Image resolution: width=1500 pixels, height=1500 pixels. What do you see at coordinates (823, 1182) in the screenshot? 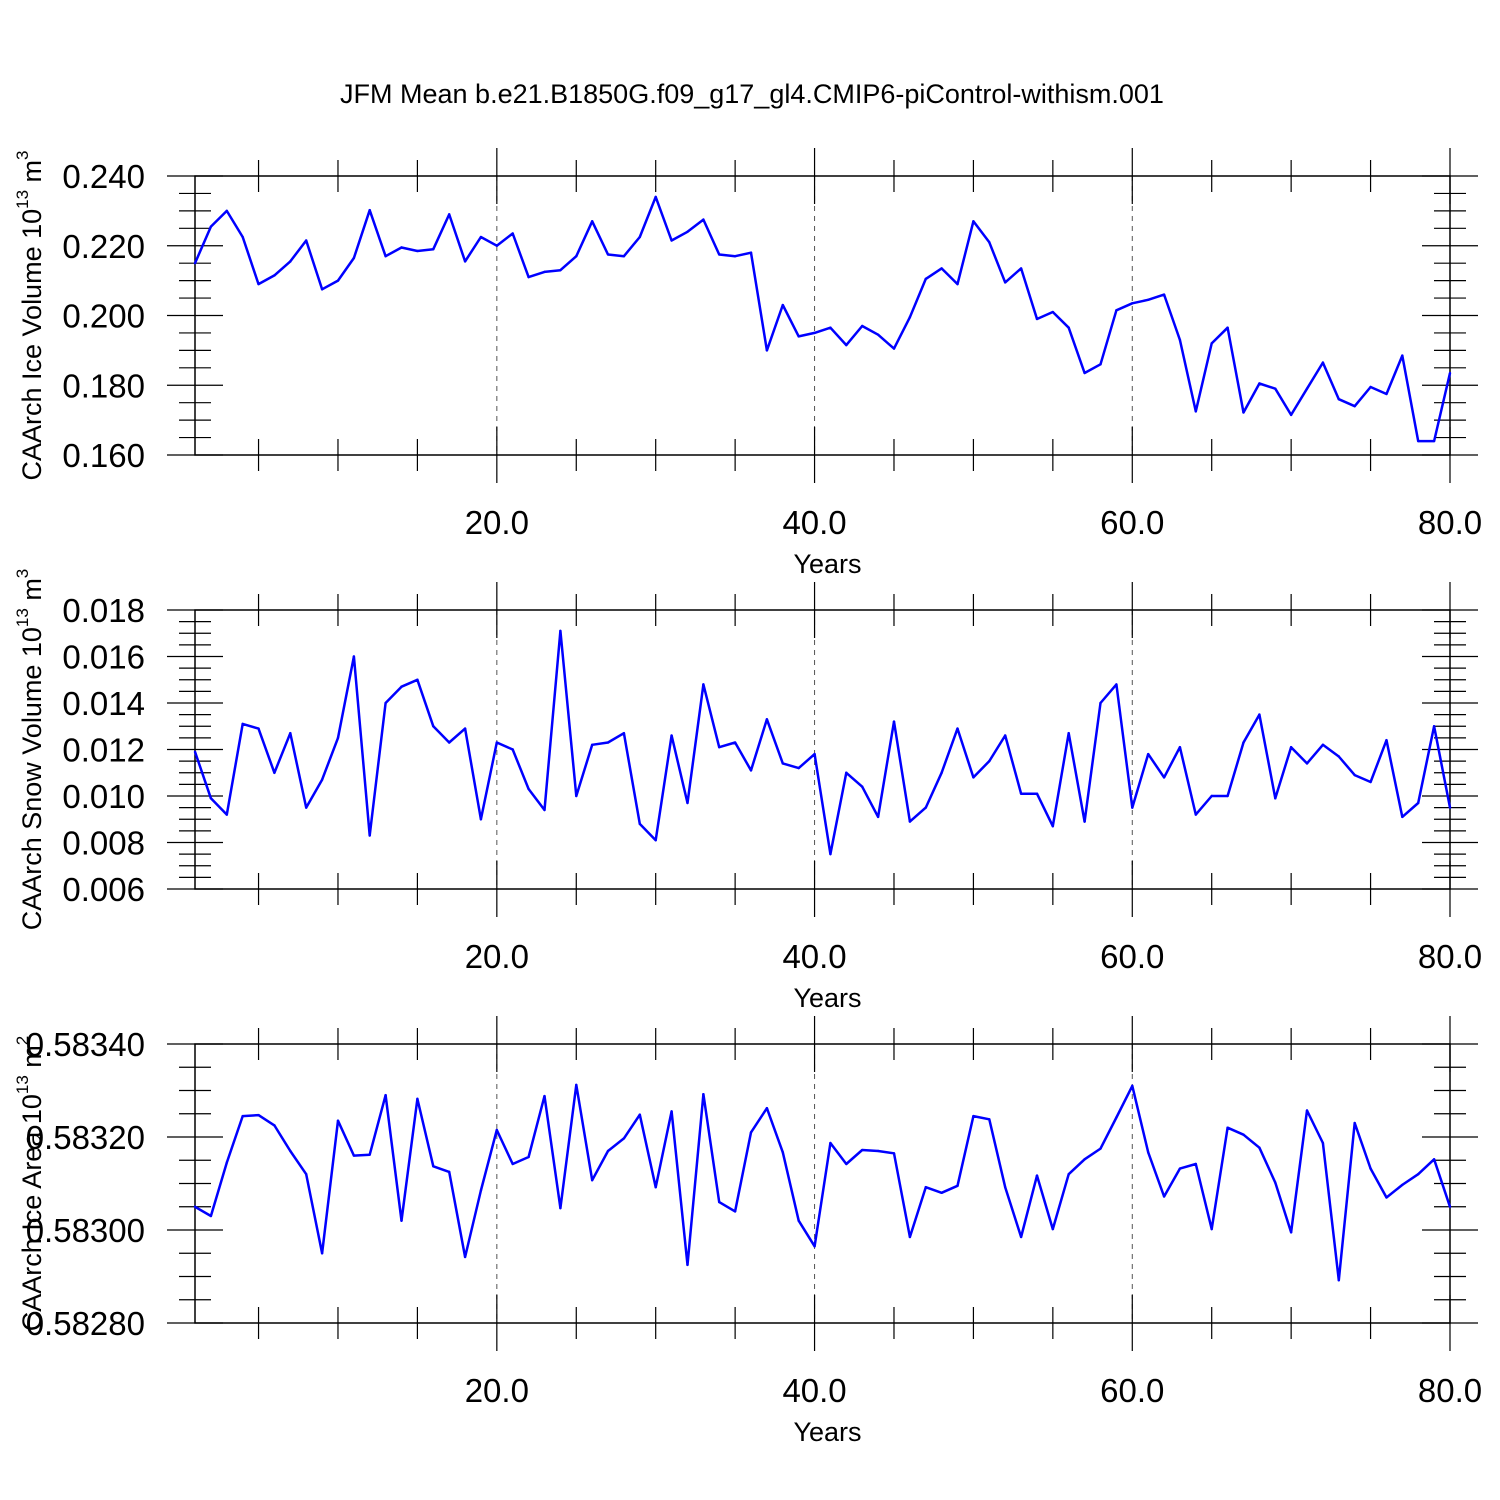
I see `series-line` at bounding box center [823, 1182].